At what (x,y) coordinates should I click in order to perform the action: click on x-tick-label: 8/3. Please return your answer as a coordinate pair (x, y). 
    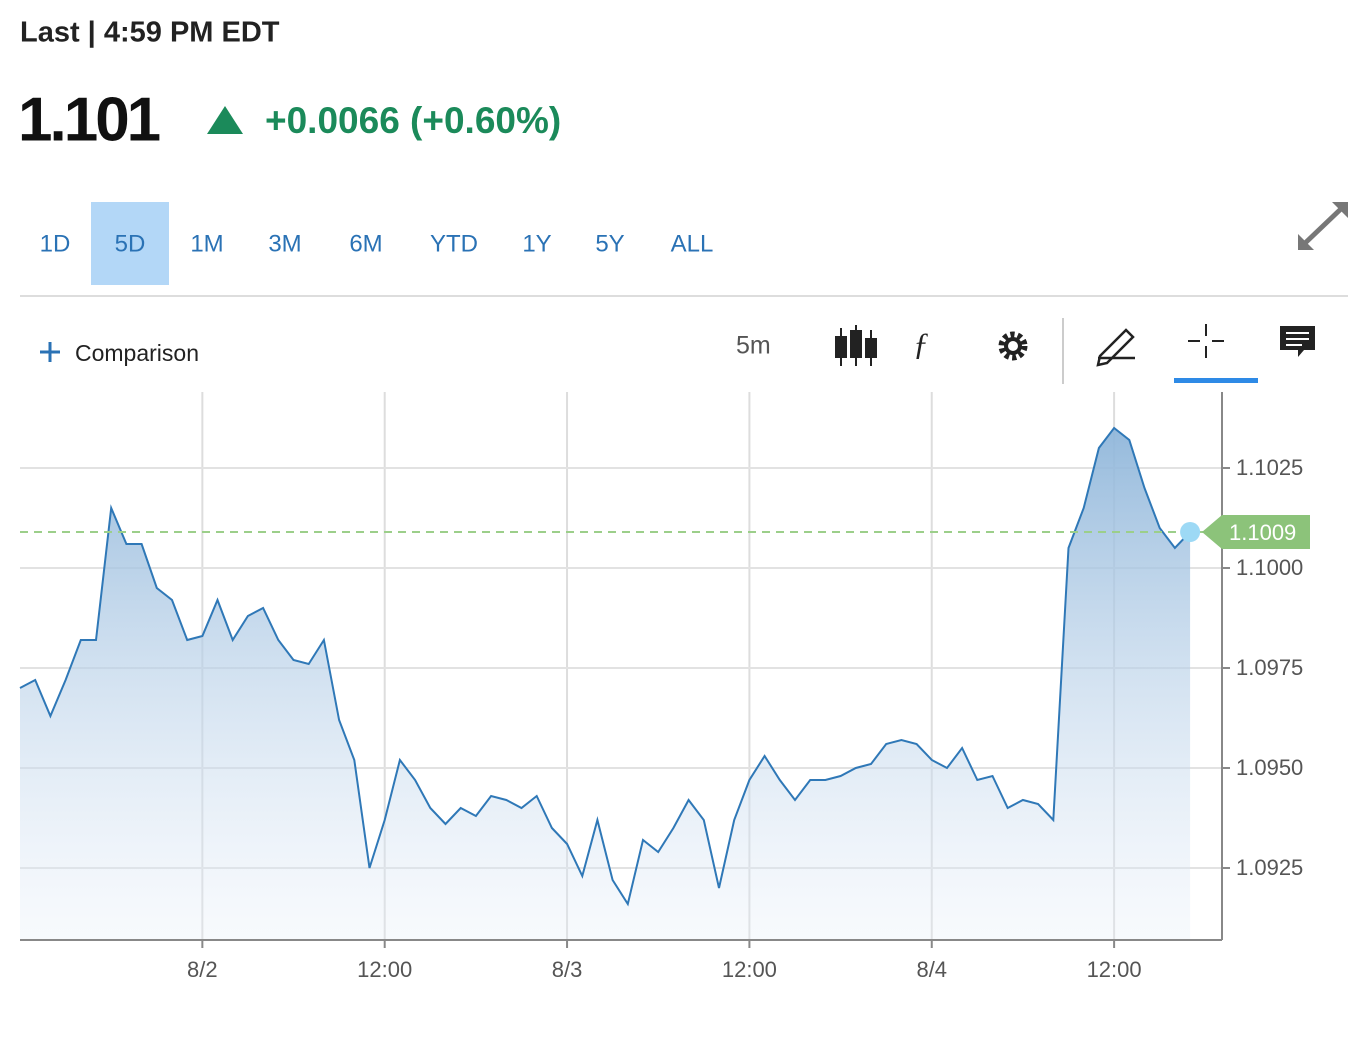
    Looking at the image, I should click on (567, 969).